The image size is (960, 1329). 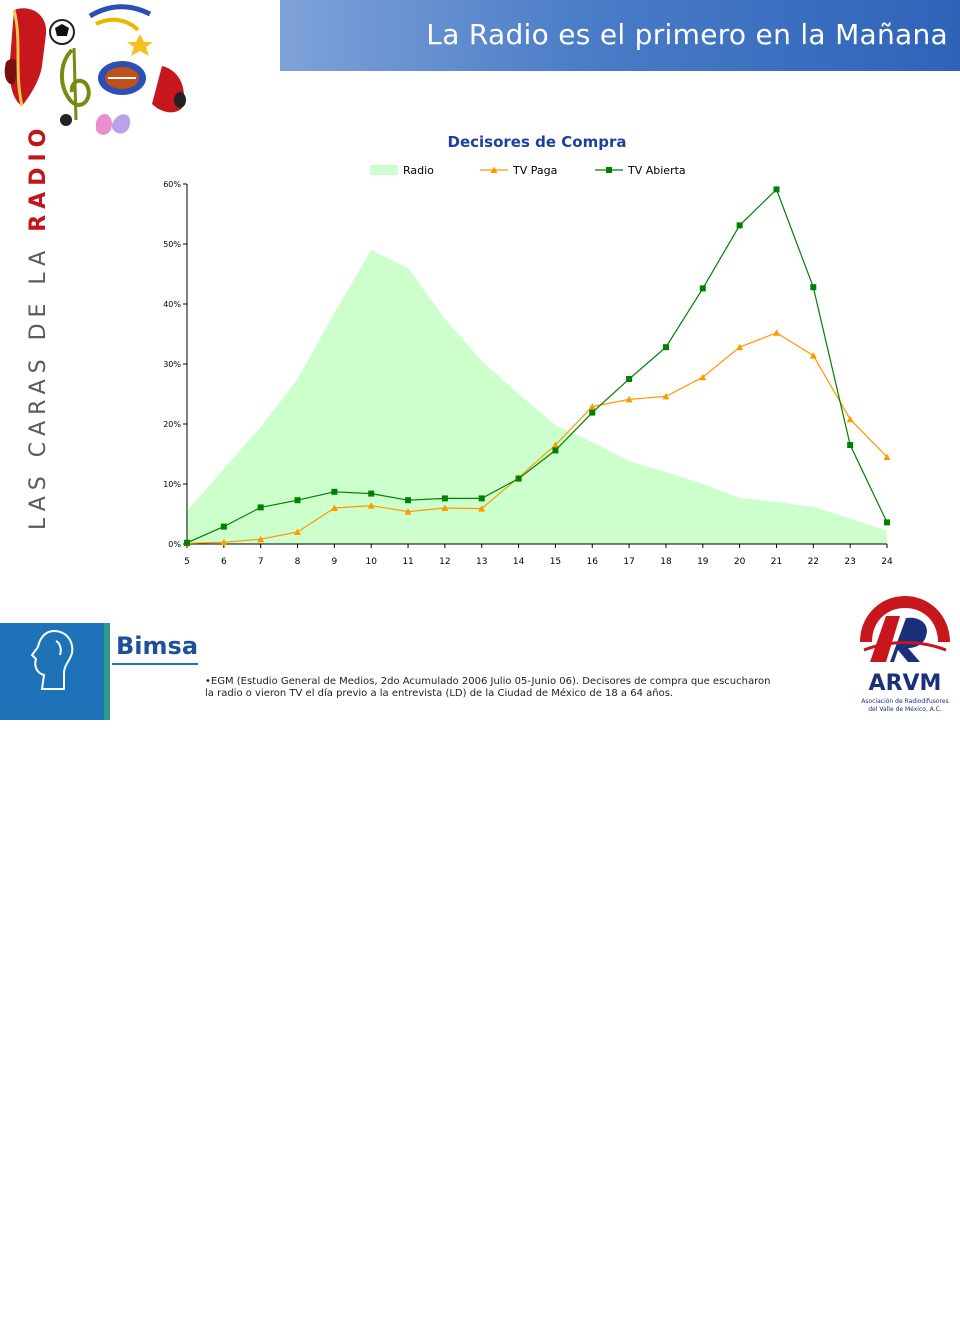 What do you see at coordinates (537, 142) in the screenshot?
I see `chart-title: Decisores de Compra` at bounding box center [537, 142].